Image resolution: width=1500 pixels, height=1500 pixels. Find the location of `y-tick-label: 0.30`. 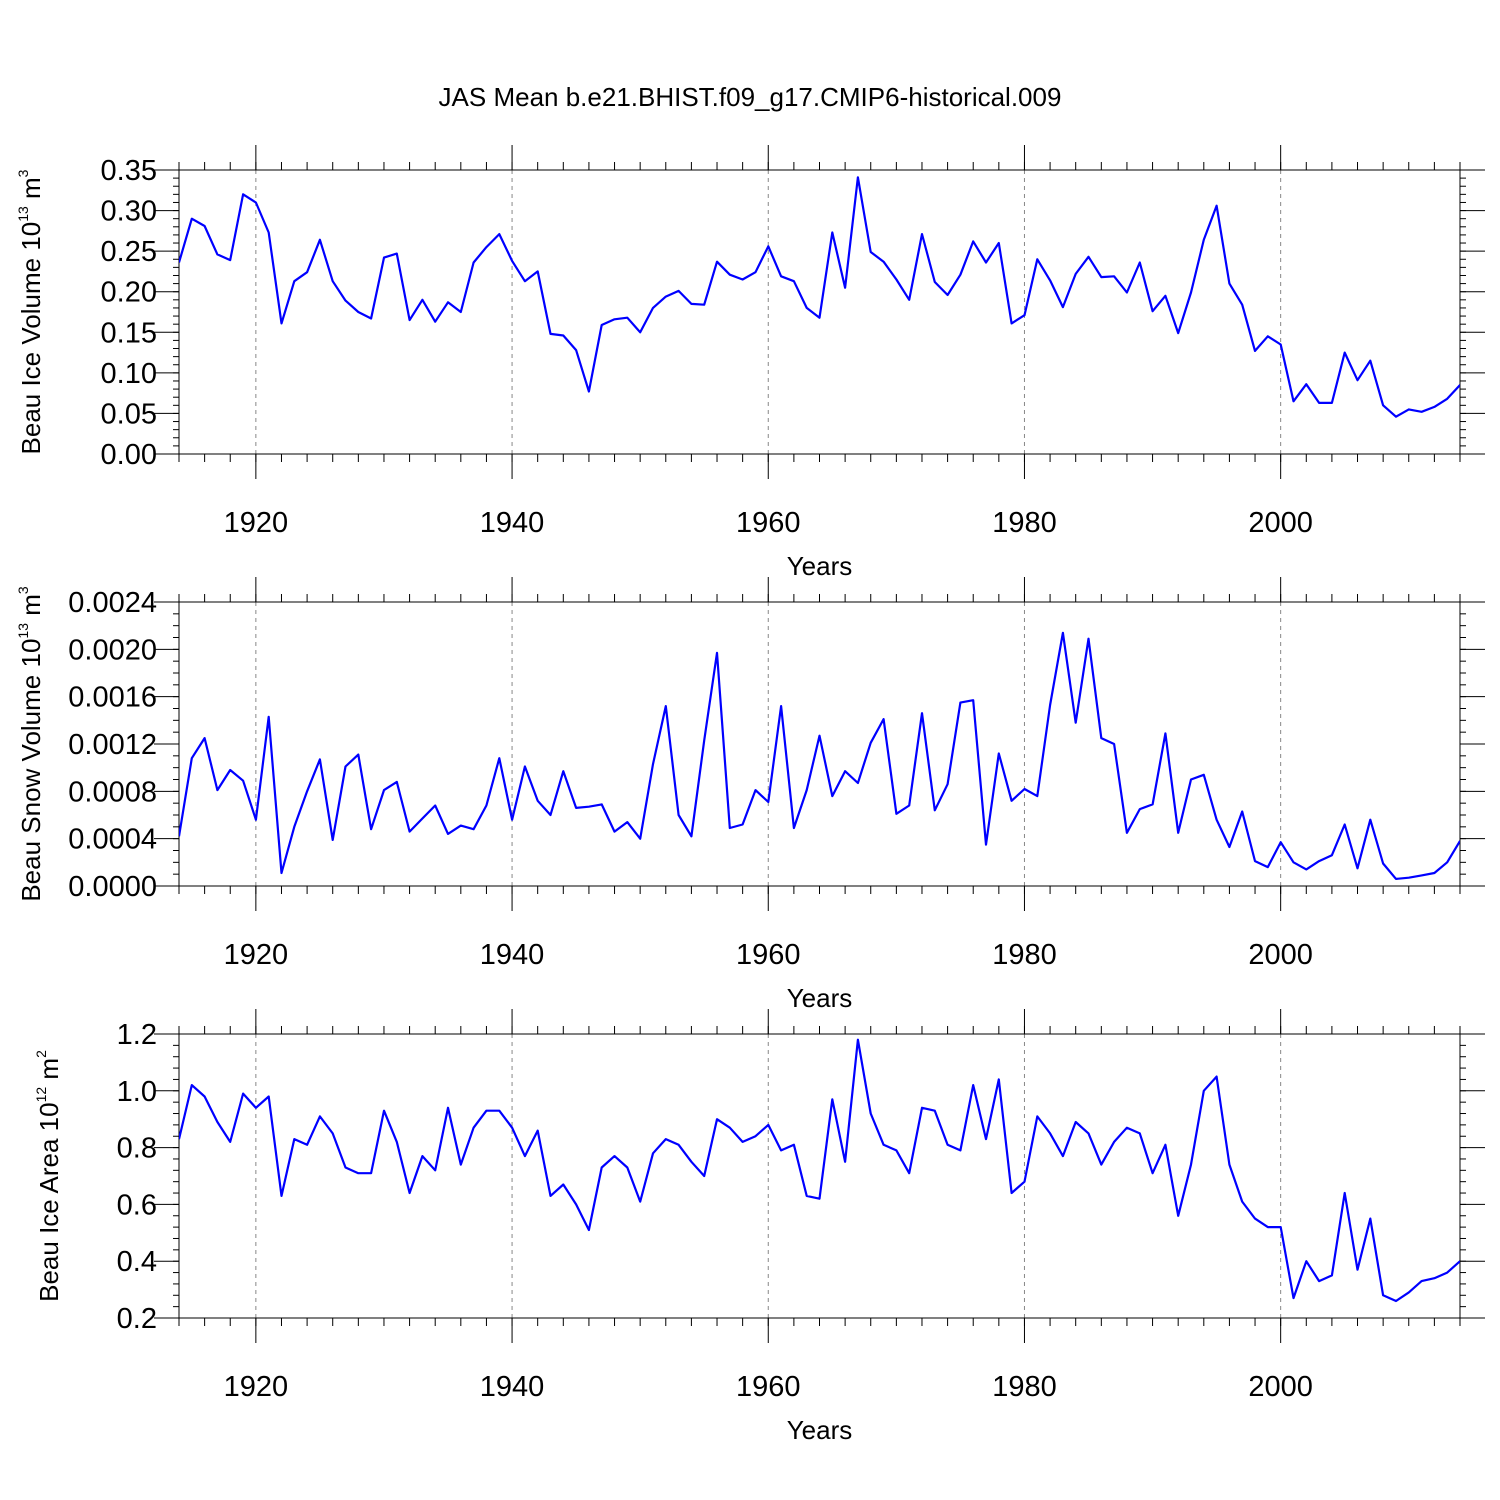

y-tick-label: 0.30 is located at coordinates (129, 212).